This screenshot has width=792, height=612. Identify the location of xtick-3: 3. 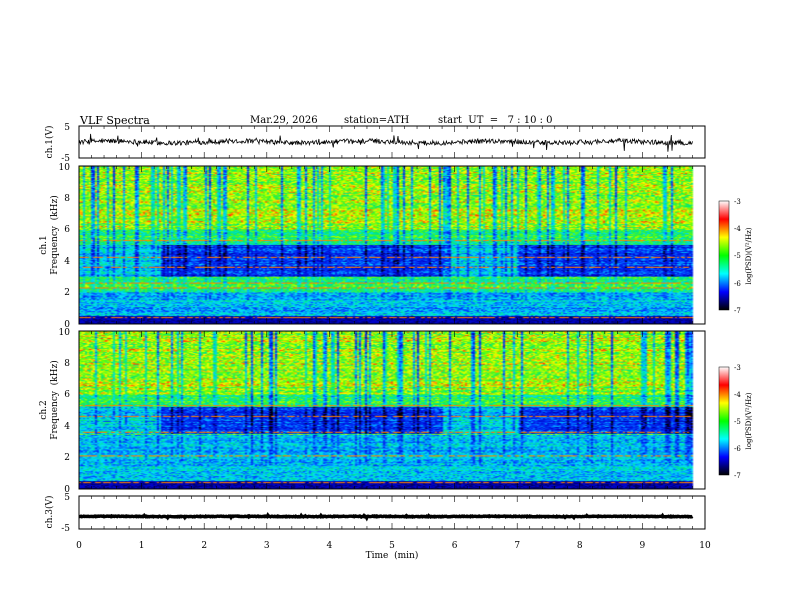
(267, 546).